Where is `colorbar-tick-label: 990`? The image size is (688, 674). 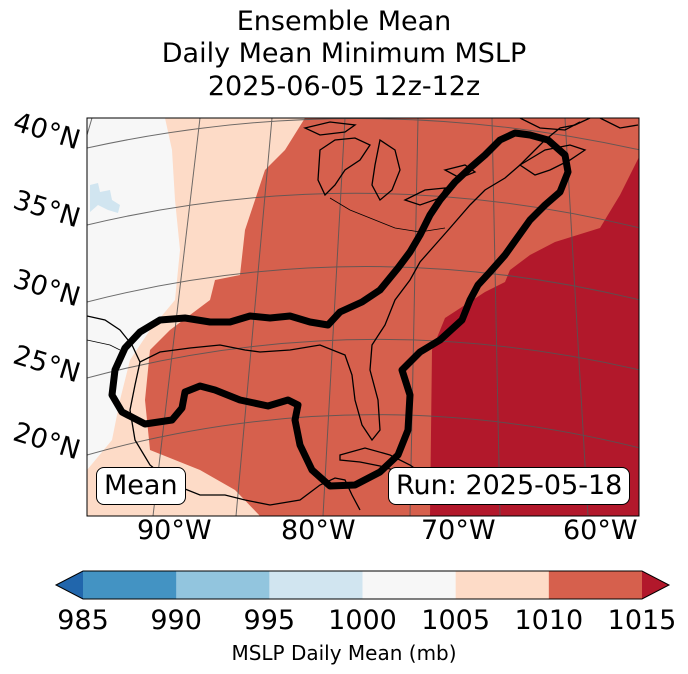 colorbar-tick-label: 990 is located at coordinates (176, 620).